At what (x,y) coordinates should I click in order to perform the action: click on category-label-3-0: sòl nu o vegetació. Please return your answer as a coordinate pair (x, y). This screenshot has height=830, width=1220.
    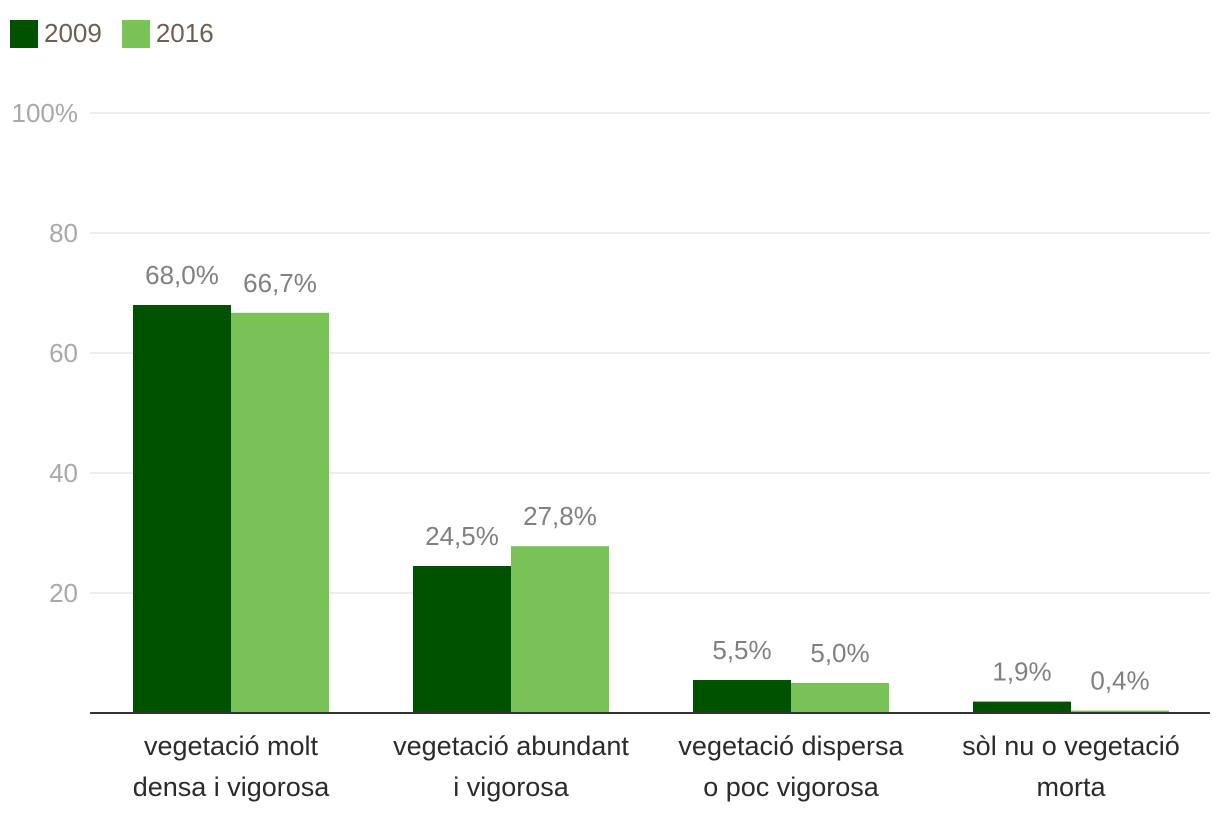
    Looking at the image, I should click on (1071, 746).